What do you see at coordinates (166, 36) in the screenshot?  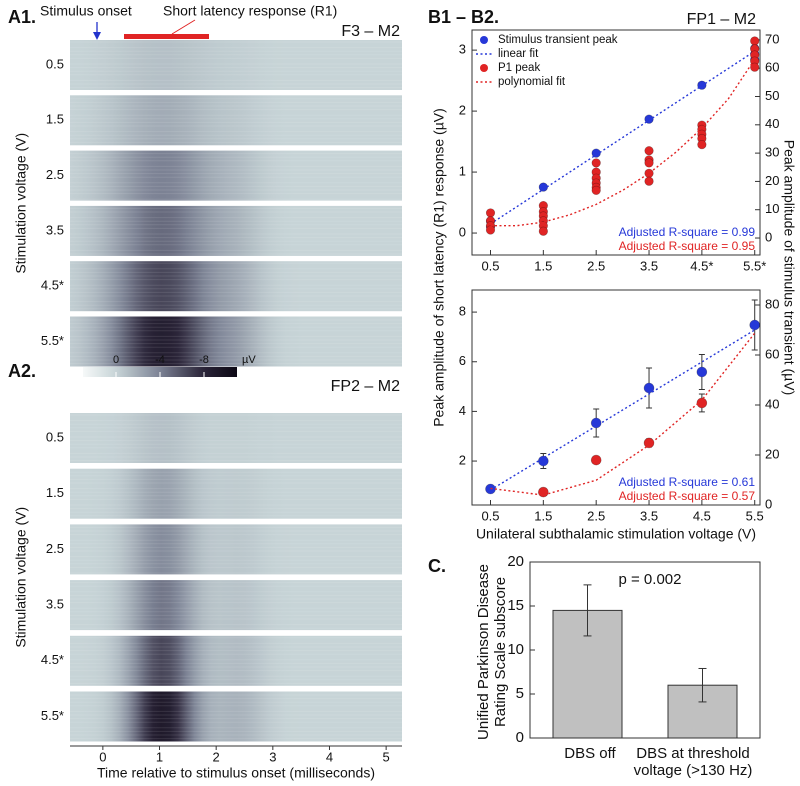 I see `r1-window` at bounding box center [166, 36].